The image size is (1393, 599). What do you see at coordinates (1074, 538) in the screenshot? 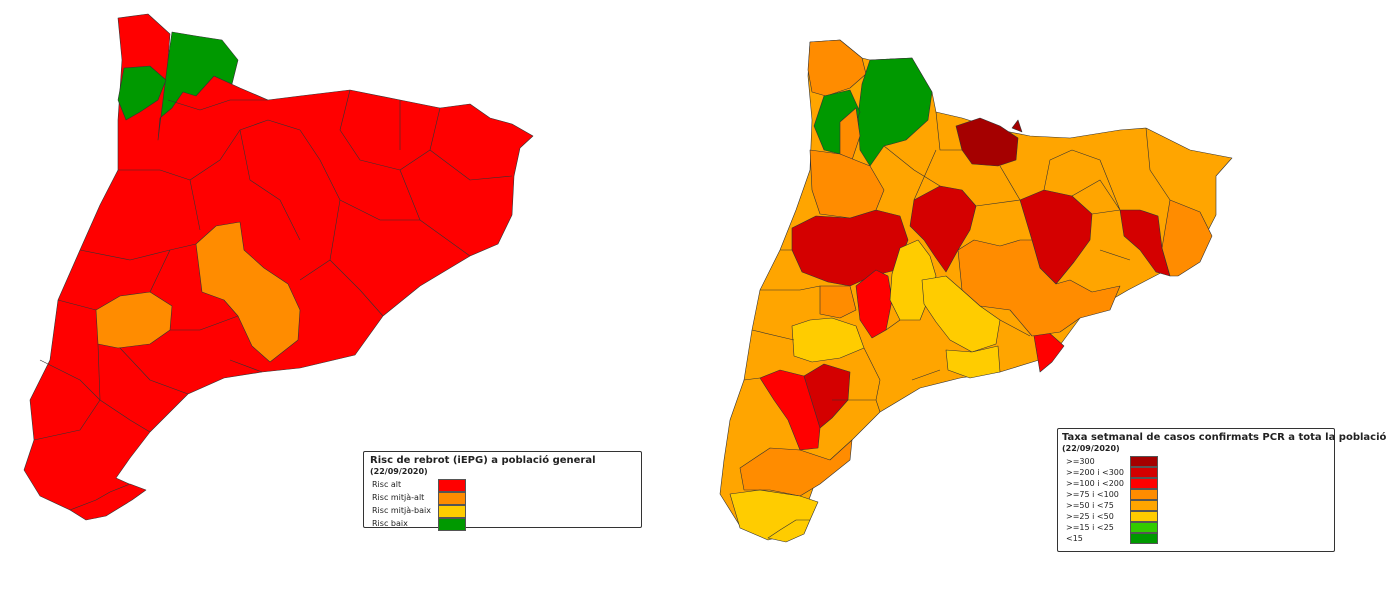
I see `legend-item-label: <15` at bounding box center [1074, 538].